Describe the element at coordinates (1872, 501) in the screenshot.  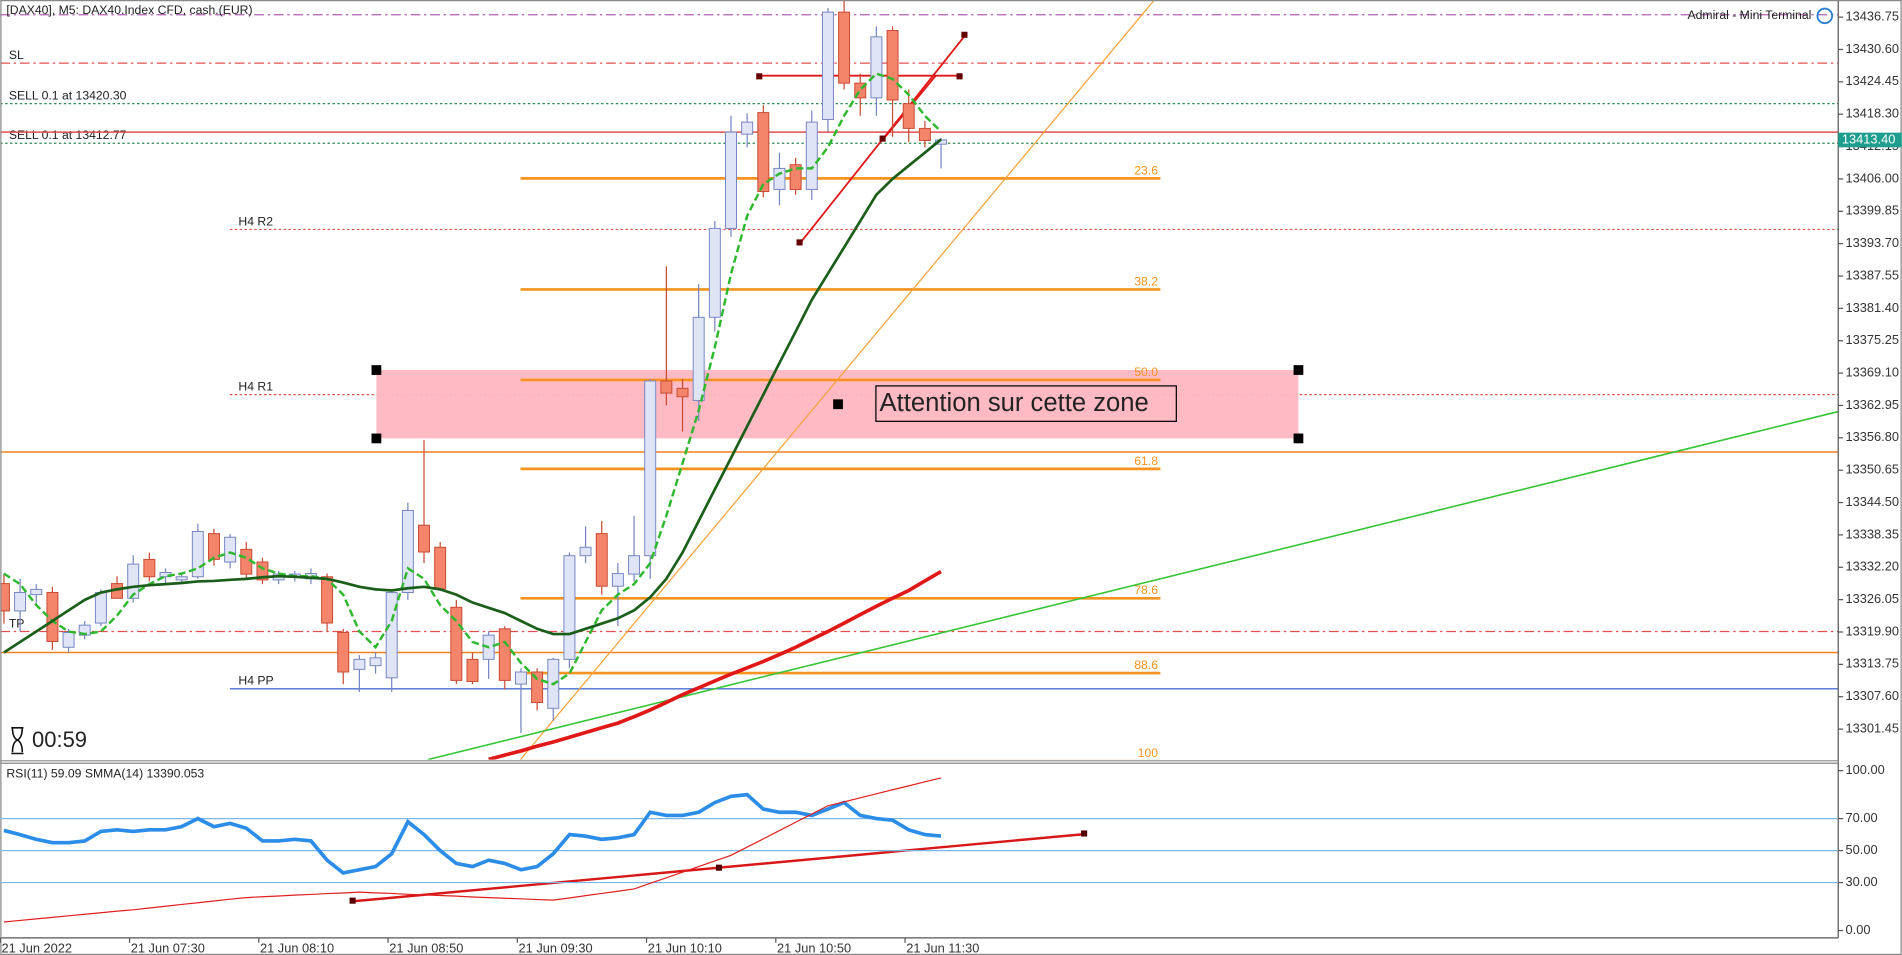
I see `y-tick-label: 13344.50` at that location.